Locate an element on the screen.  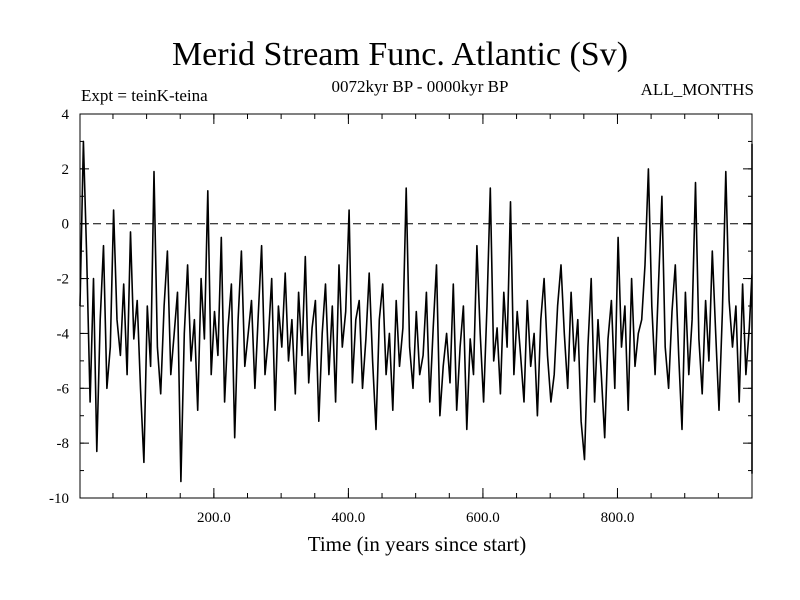
y-tick-label: -2 is located at coordinates (63, 280).